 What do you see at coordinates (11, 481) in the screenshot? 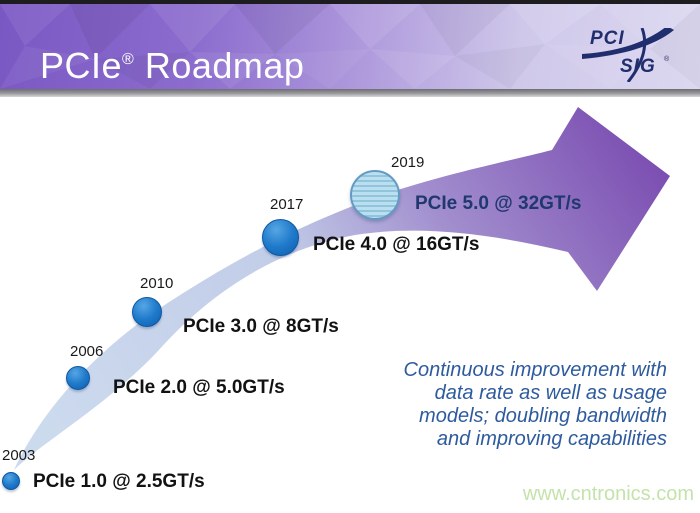
I see `milestone-dot-2003` at bounding box center [11, 481].